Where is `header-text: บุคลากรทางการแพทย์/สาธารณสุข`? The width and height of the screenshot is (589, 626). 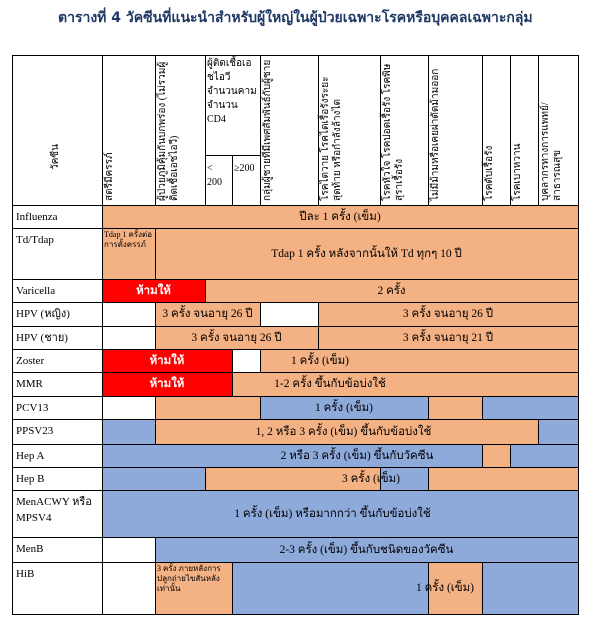
header-text: บุคลากรทางการแพทย์/สาธารณสุข is located at coordinates (551, 151).